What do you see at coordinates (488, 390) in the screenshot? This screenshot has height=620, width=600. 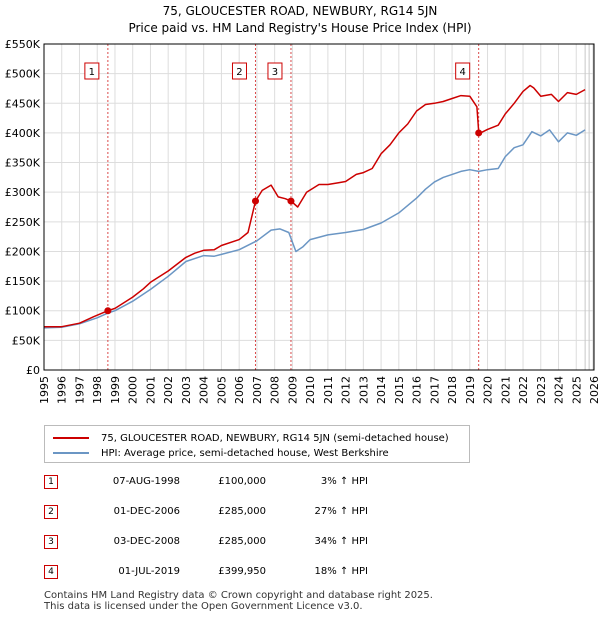 I see `x-tick-label: 2020` at bounding box center [488, 390].